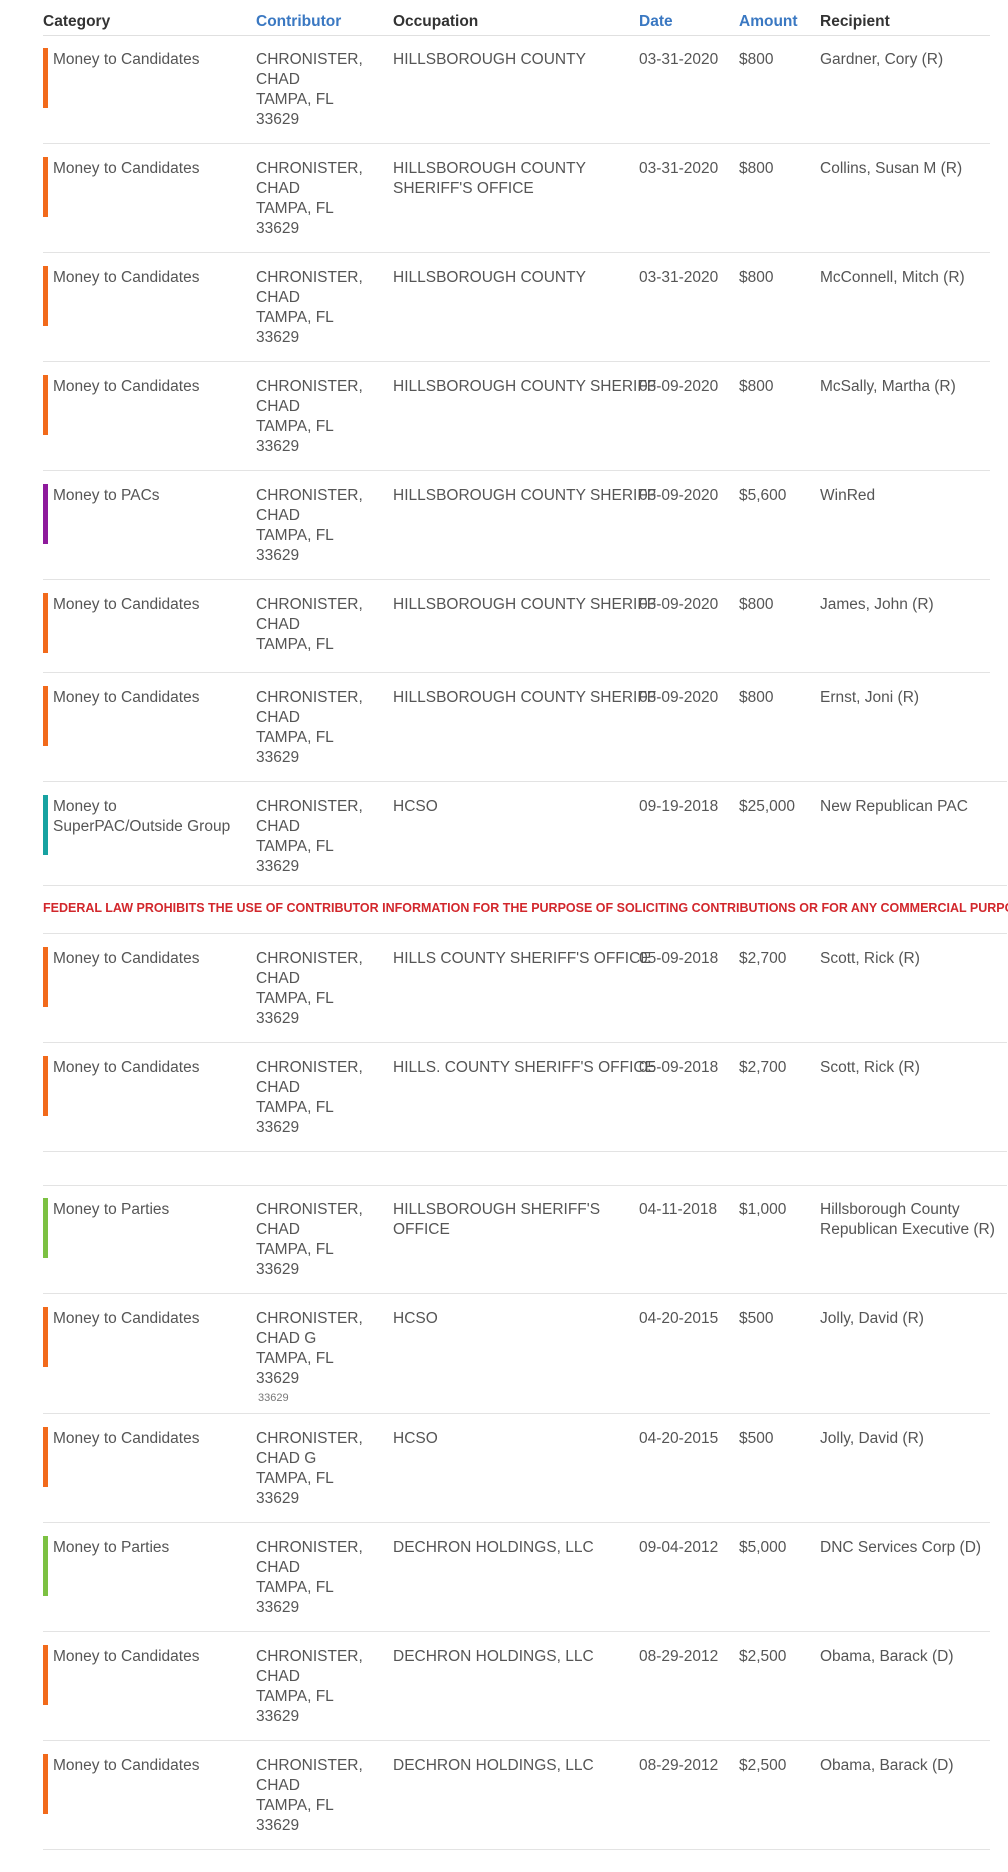  Describe the element at coordinates (877, 604) in the screenshot. I see `recipient-cell-line: James, John (R)` at that location.